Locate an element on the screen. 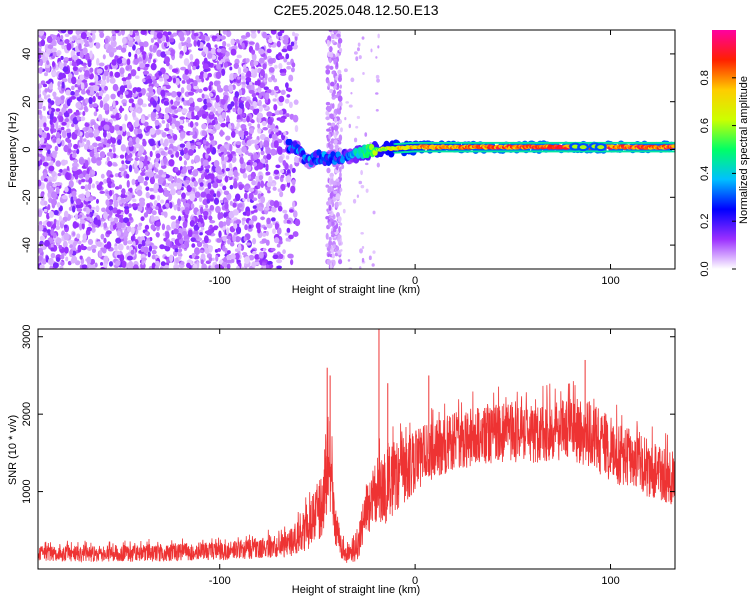  trace-edge is located at coordinates (673, 151).